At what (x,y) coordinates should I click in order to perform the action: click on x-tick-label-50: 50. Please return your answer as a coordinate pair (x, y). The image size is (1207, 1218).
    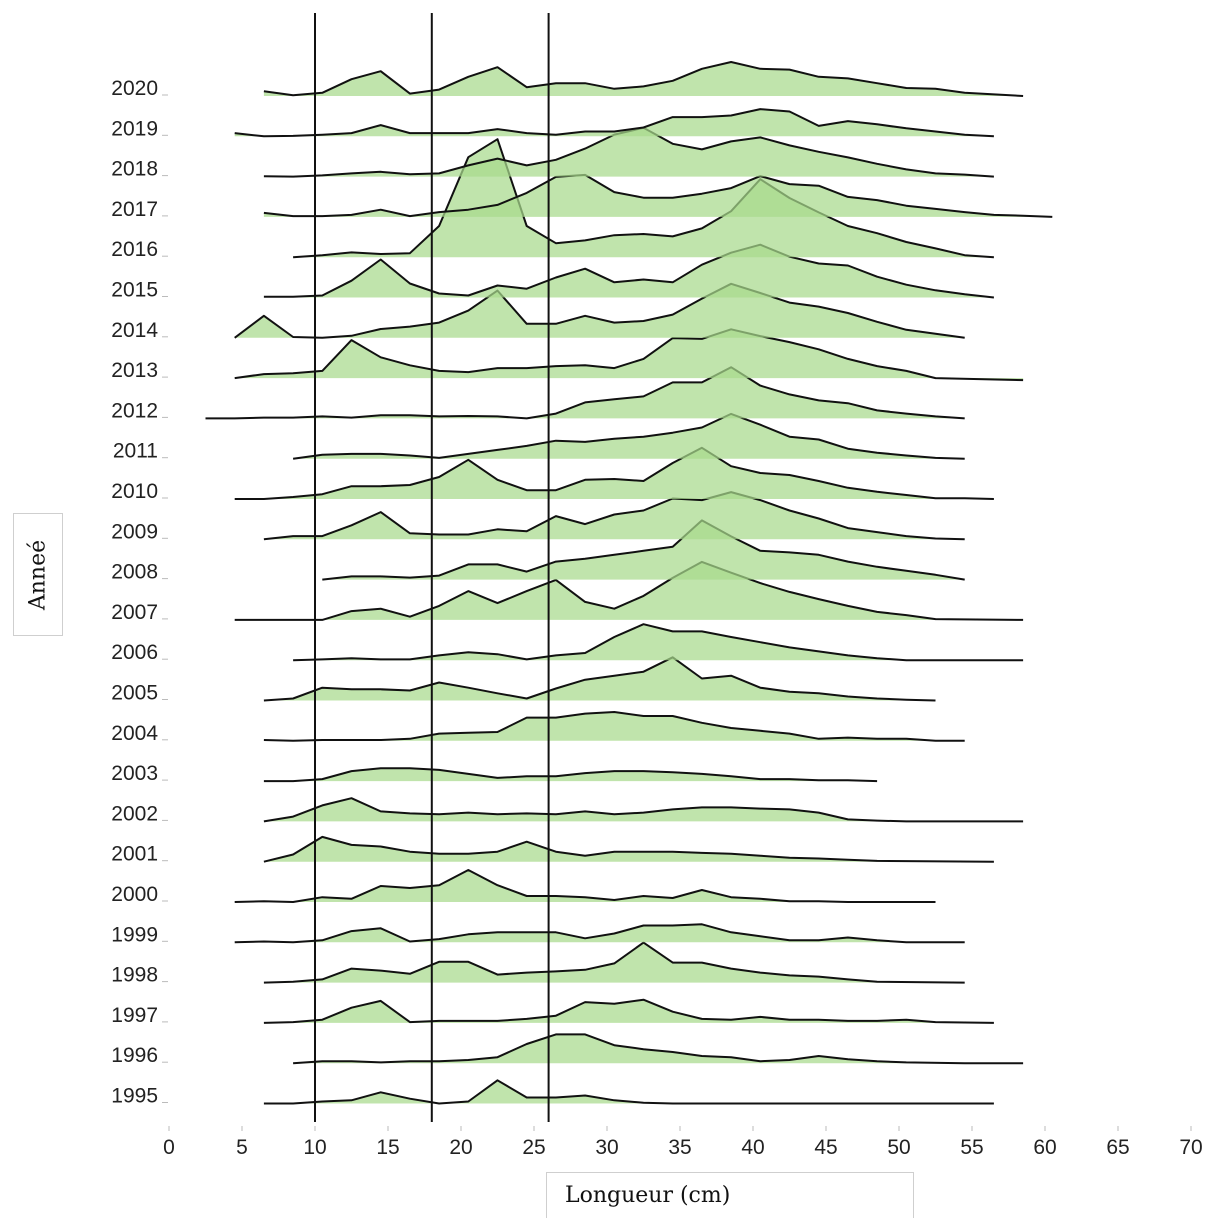
    Looking at the image, I should click on (898, 1147).